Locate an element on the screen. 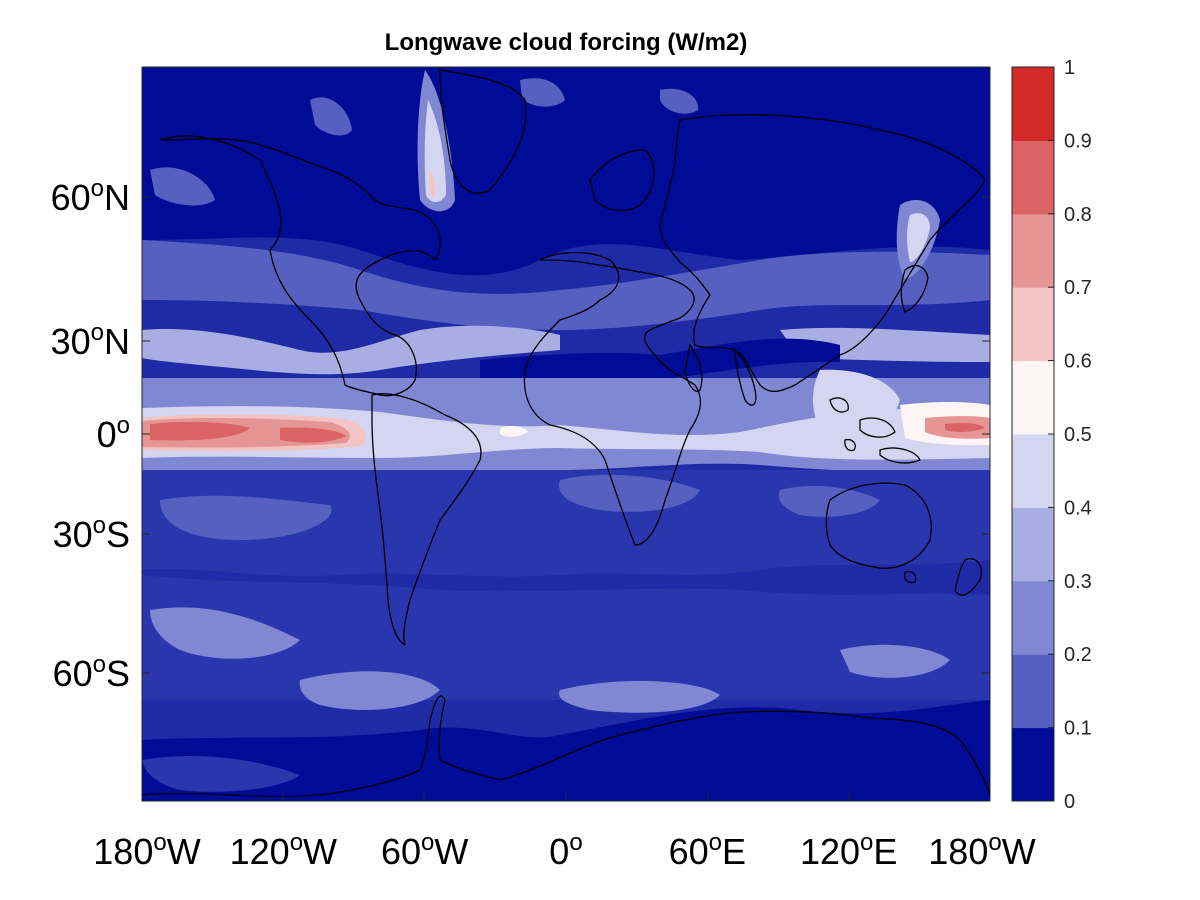  colorbar-tick-label: 1 is located at coordinates (1069, 68).